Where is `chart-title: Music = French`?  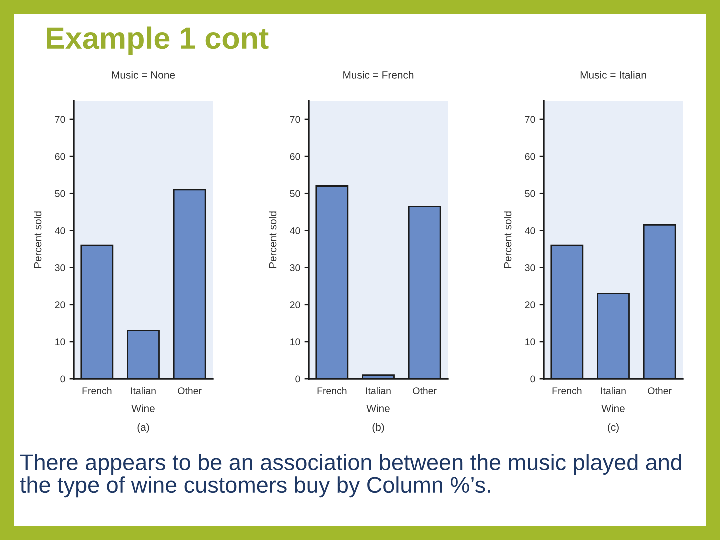
chart-title: Music = French is located at coordinates (379, 75).